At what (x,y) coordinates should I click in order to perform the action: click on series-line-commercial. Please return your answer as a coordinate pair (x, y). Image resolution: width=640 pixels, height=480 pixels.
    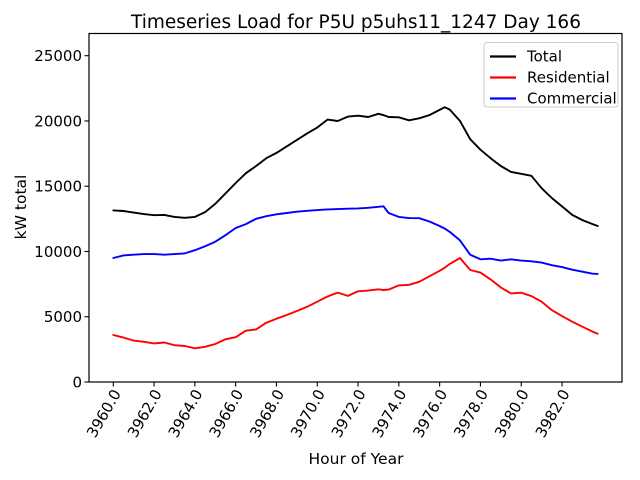
    Looking at the image, I should click on (355, 240).